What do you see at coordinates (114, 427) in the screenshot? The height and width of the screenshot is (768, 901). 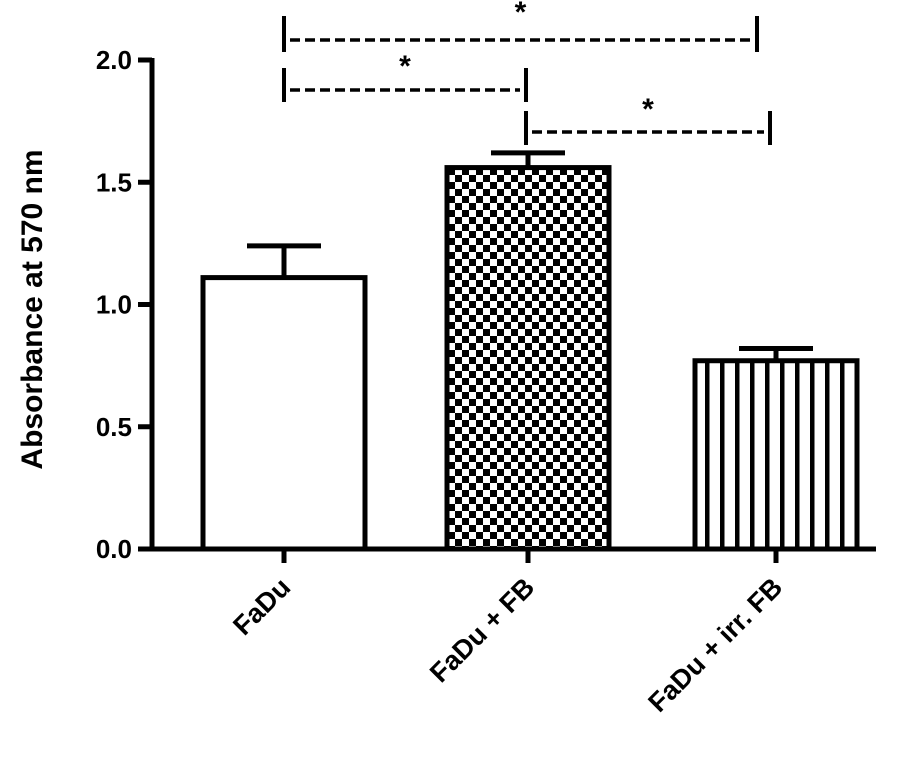 I see `y-tick-label: 0.5` at bounding box center [114, 427].